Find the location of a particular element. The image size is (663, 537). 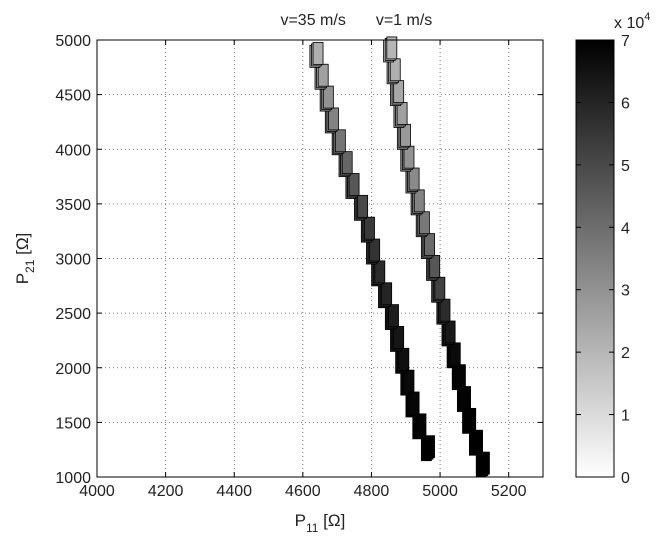

colorbar-gradient is located at coordinates (595, 258).